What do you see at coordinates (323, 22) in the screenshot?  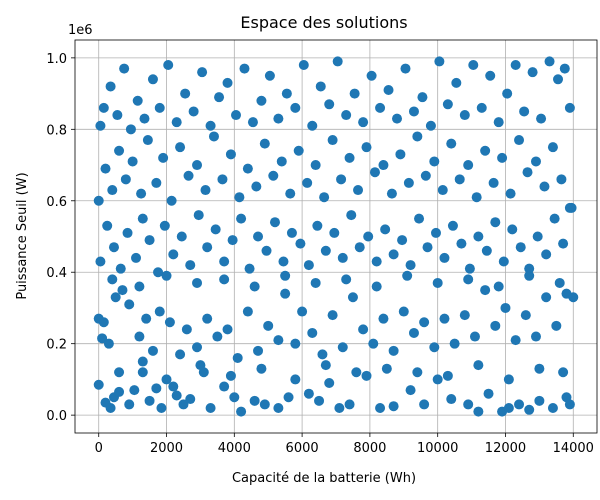 I see `chart-title: Espace des solutions` at bounding box center [323, 22].